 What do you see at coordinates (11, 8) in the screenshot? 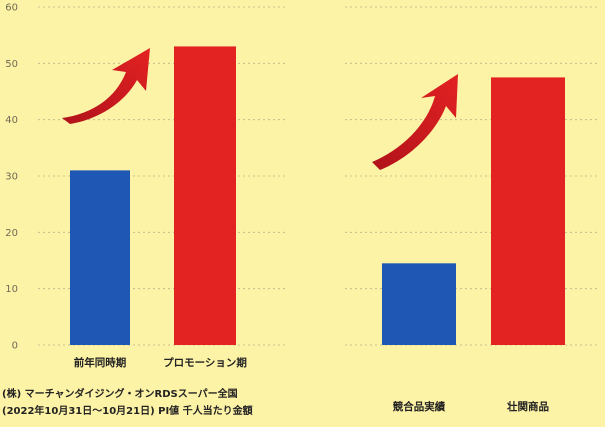
I see `y-tick-label: 60` at bounding box center [11, 8].